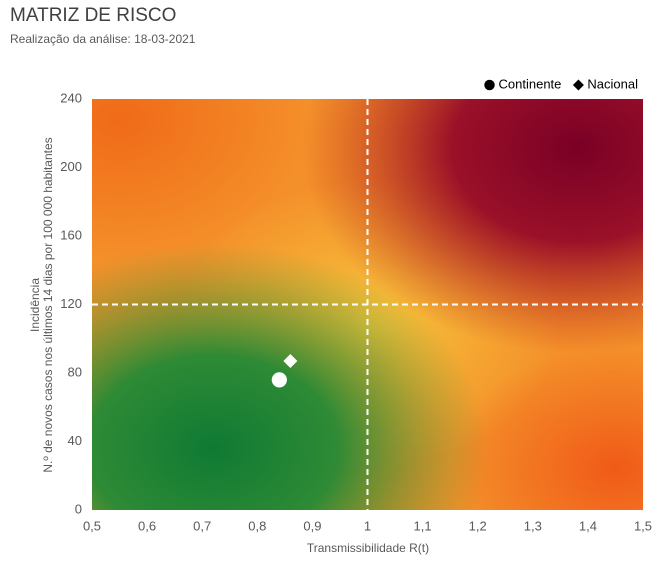  I want to click on y-tick-label: 0, so click(78, 508).